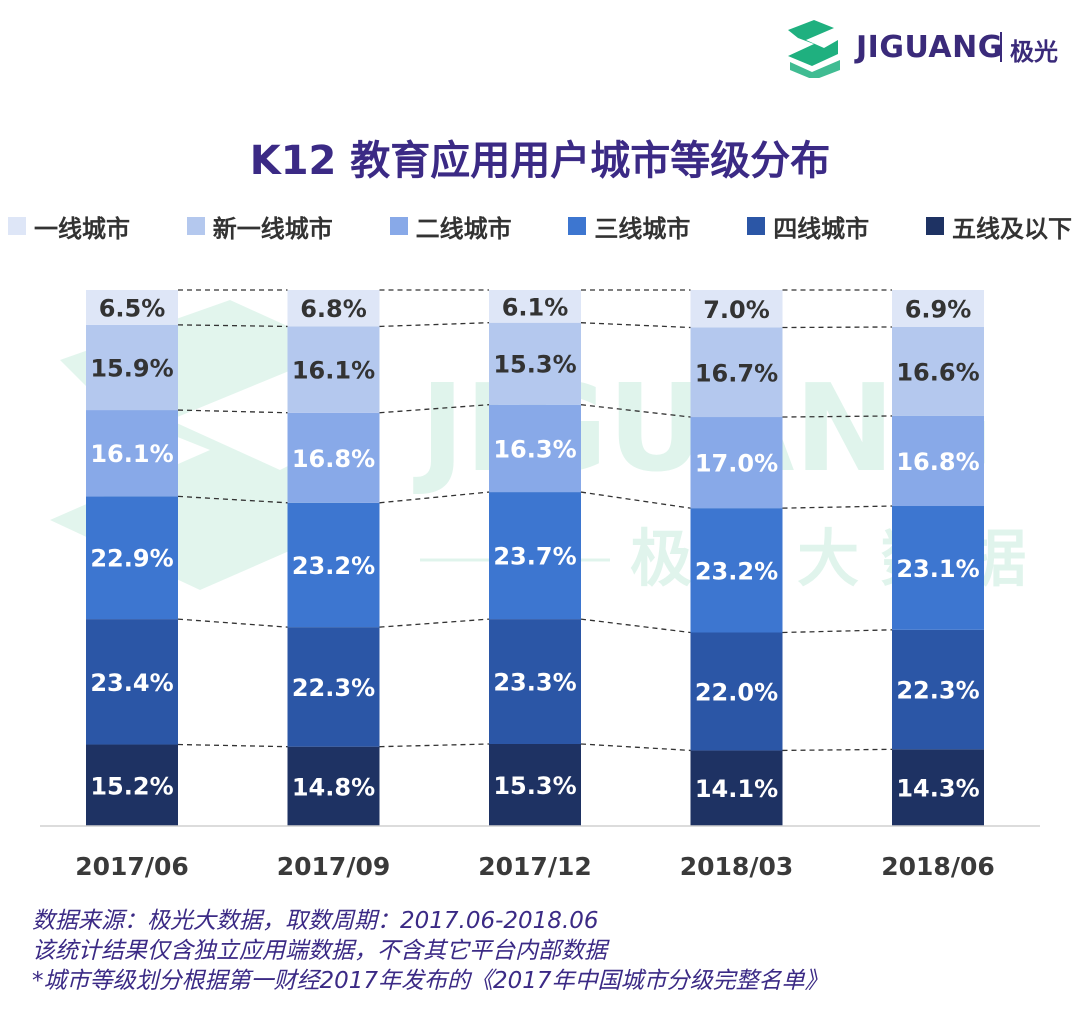 This screenshot has height=1028, width=1080. I want to click on data-label: 6.1%, so click(535, 307).